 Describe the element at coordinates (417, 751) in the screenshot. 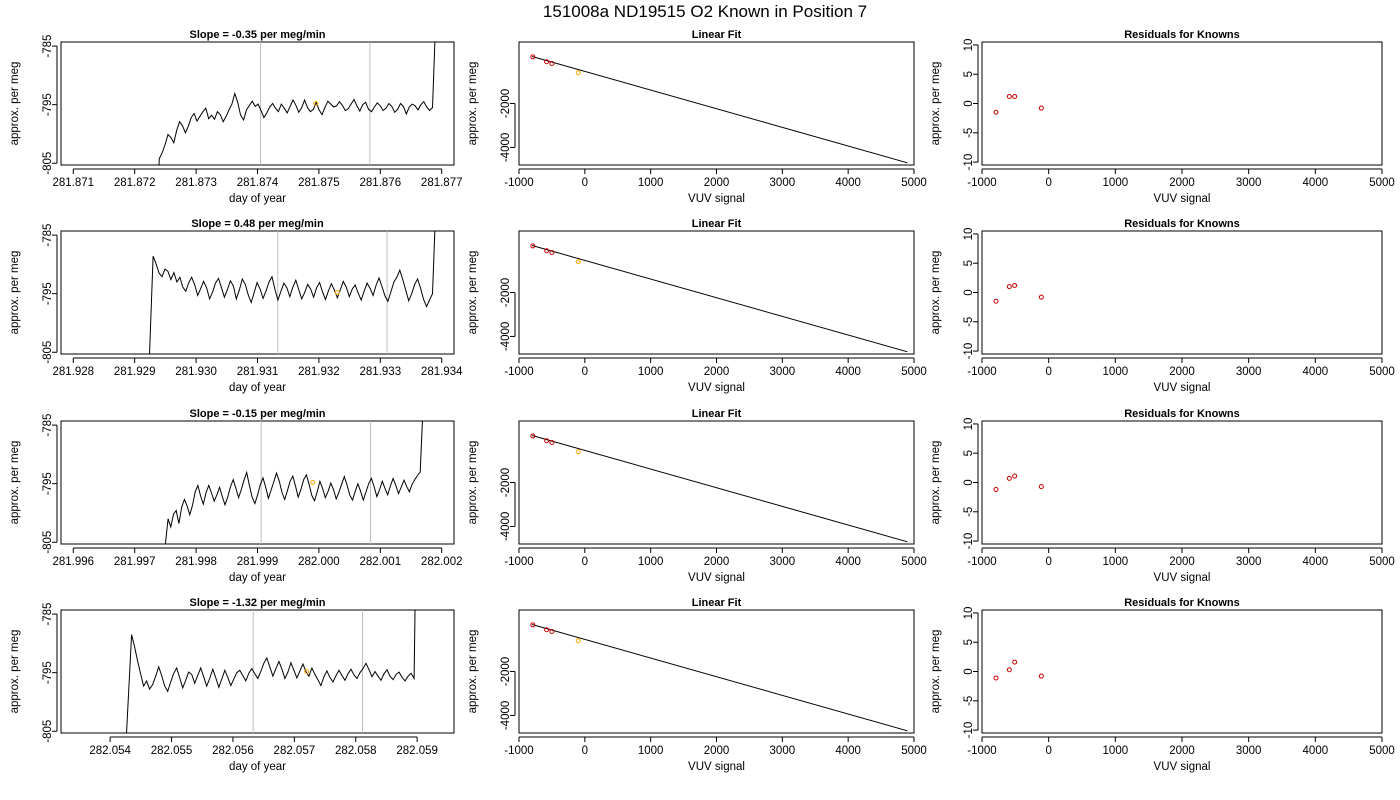

I see `x-tick-label: 282.059` at that location.